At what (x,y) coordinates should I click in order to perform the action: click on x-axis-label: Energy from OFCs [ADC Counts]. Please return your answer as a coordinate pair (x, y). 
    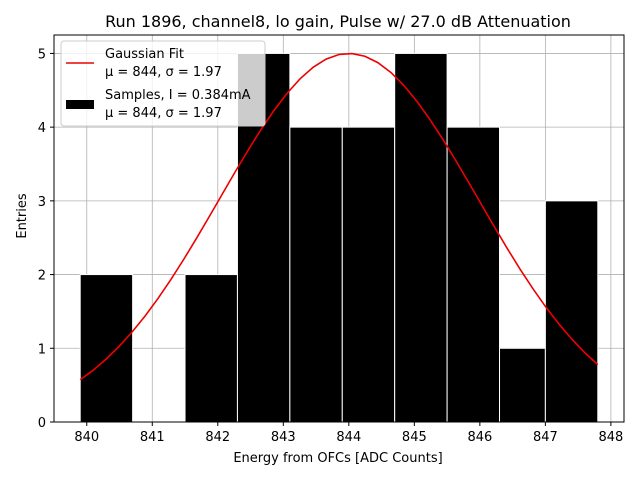
    Looking at the image, I should click on (337, 458).